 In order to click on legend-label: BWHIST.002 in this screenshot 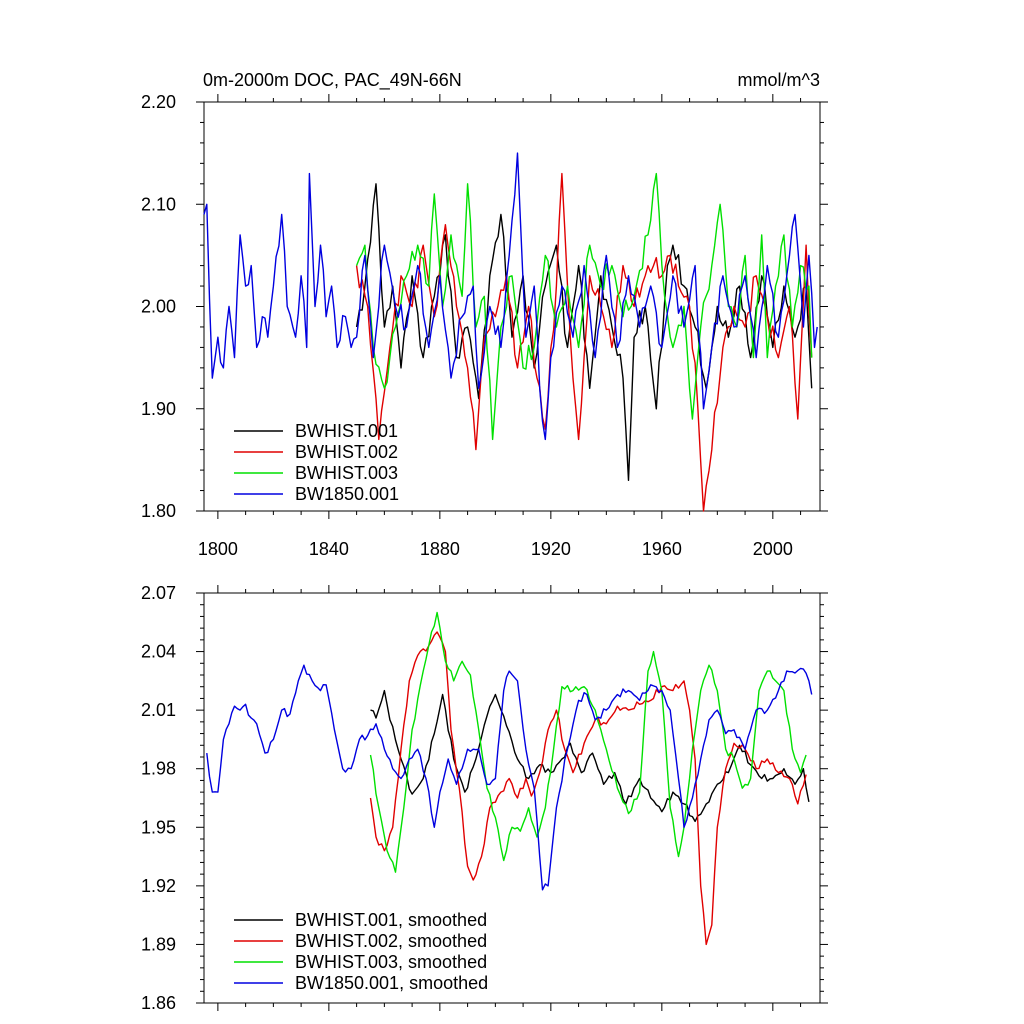, I will do `click(346, 452)`.